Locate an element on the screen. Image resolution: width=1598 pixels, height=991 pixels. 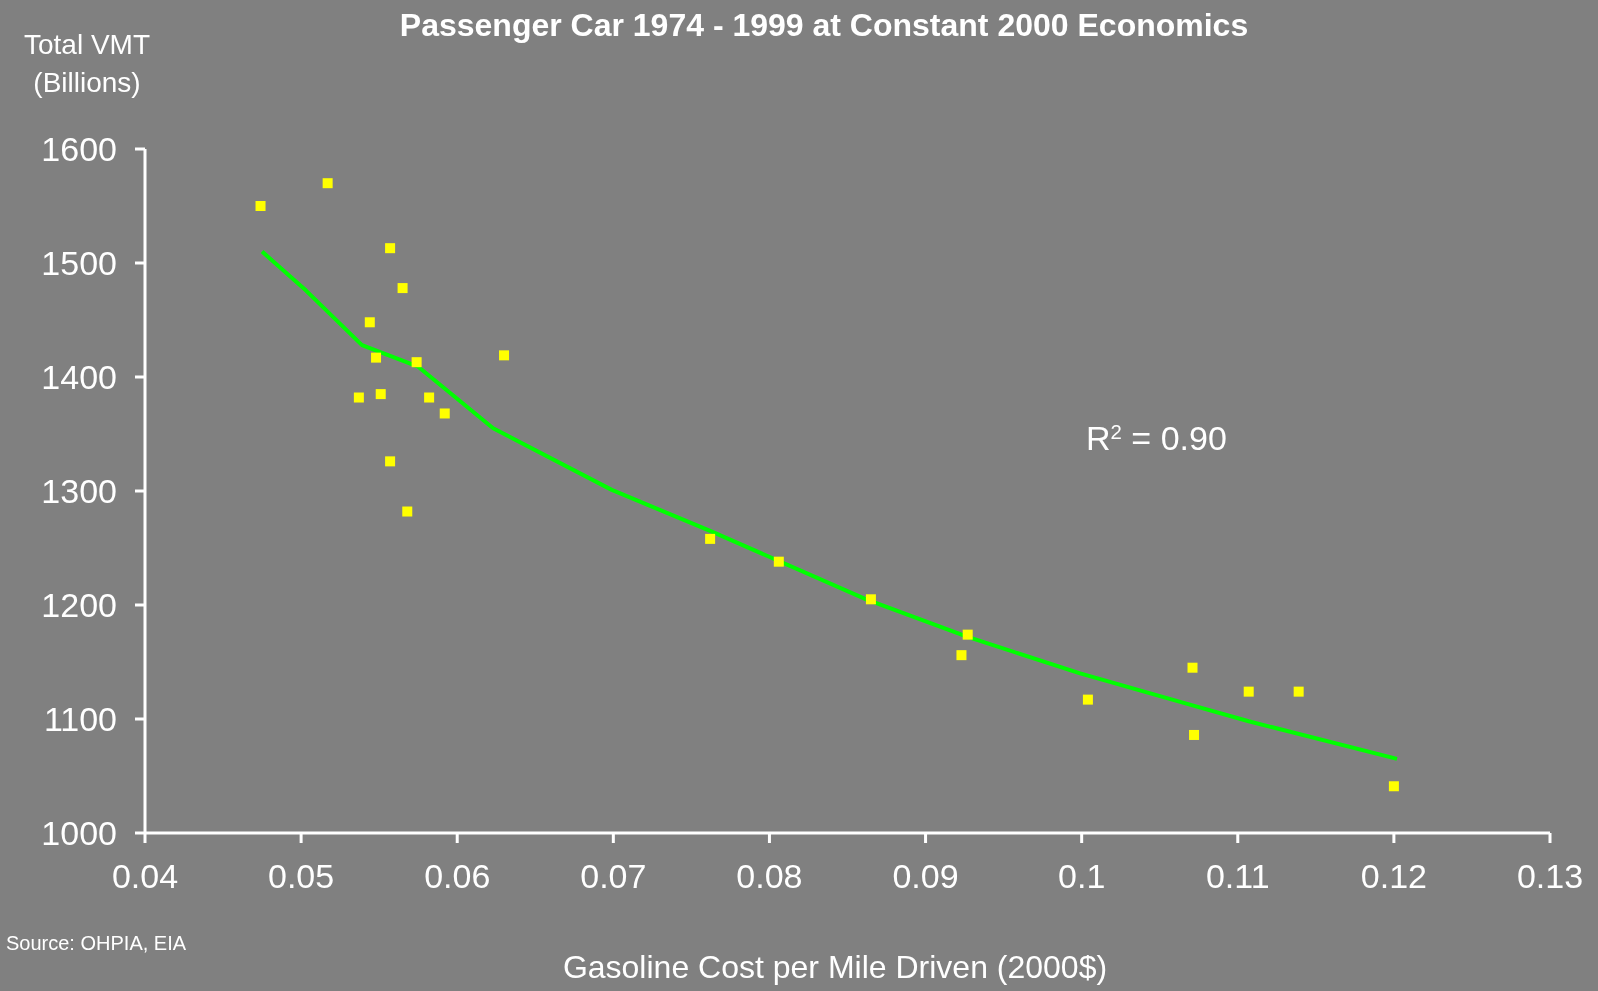
x-tick-label: 0.11 is located at coordinates (1237, 876).